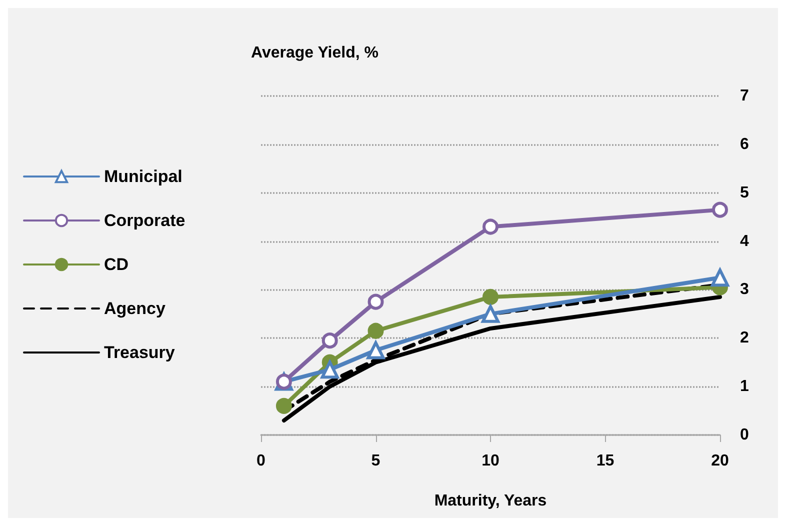 The height and width of the screenshot is (526, 786). I want to click on y-tick-label: 7, so click(744, 96).